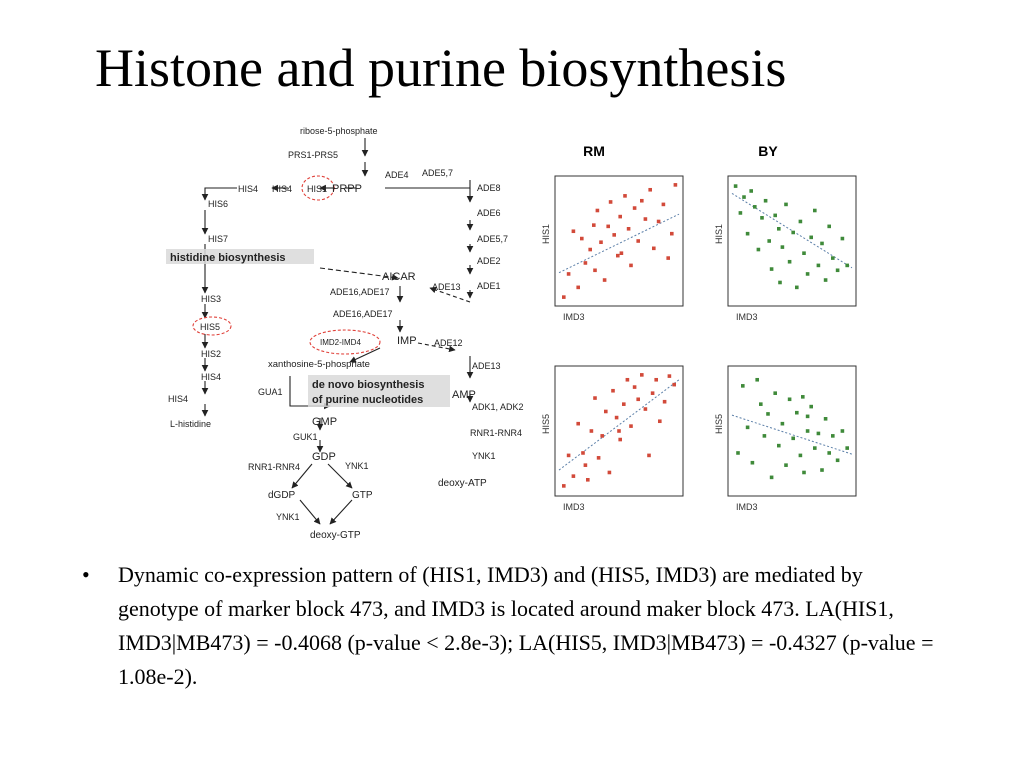 The image size is (1024, 768). What do you see at coordinates (407, 341) in the screenshot?
I see `node-imp: IMP` at bounding box center [407, 341].